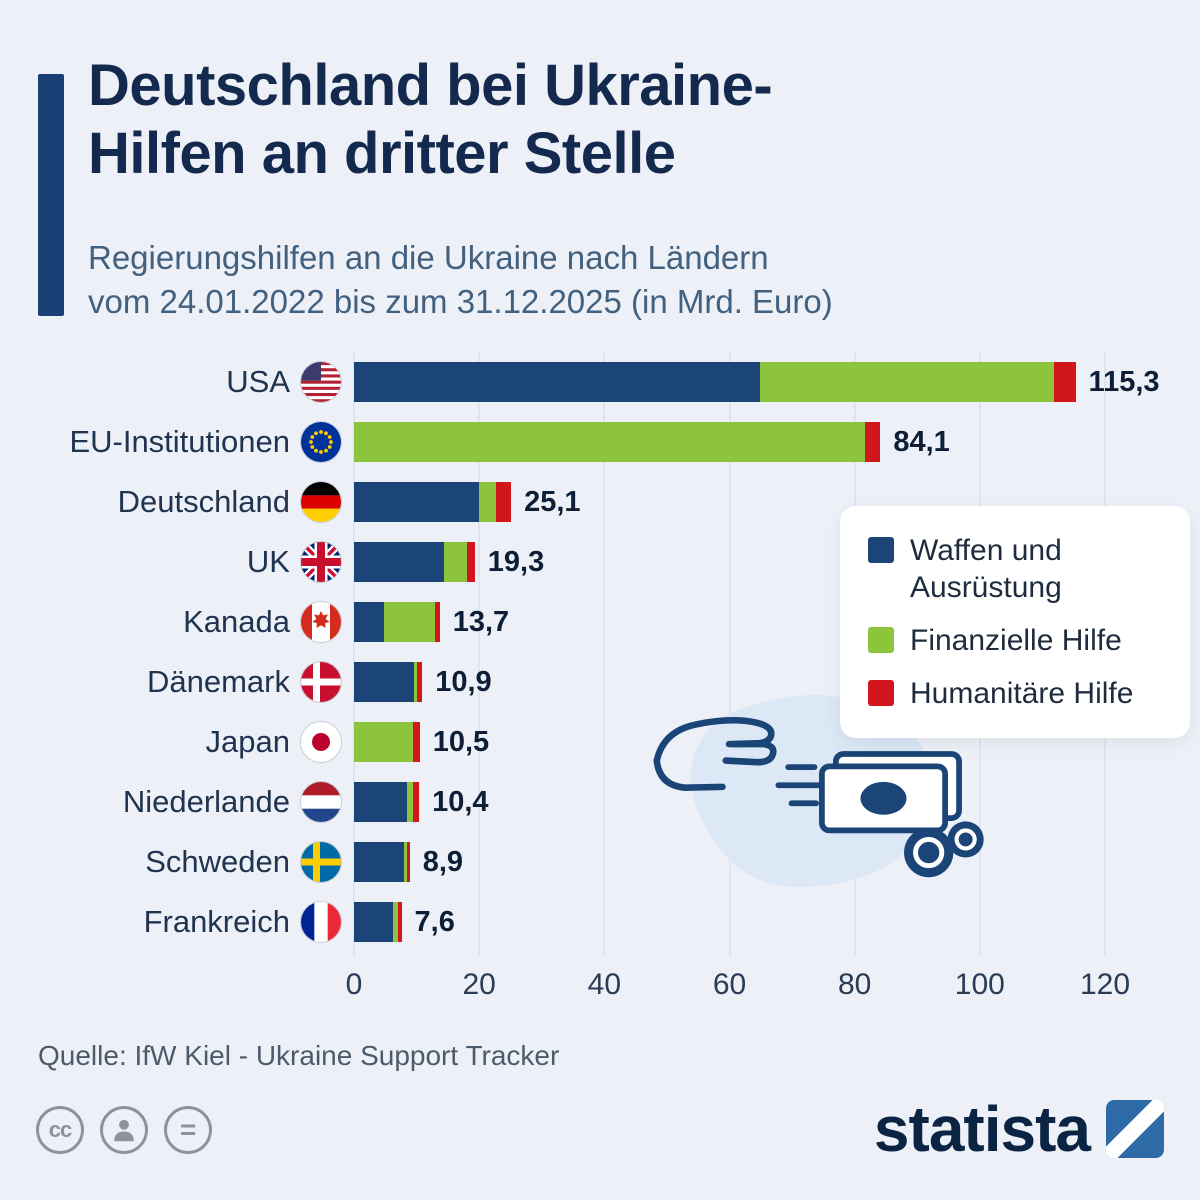  I want to click on denmark-flag-icon, so click(321, 682).